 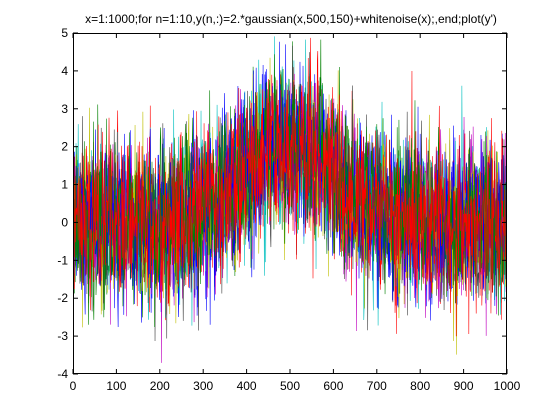 I want to click on y-tick-label: 0, so click(x=64, y=222).